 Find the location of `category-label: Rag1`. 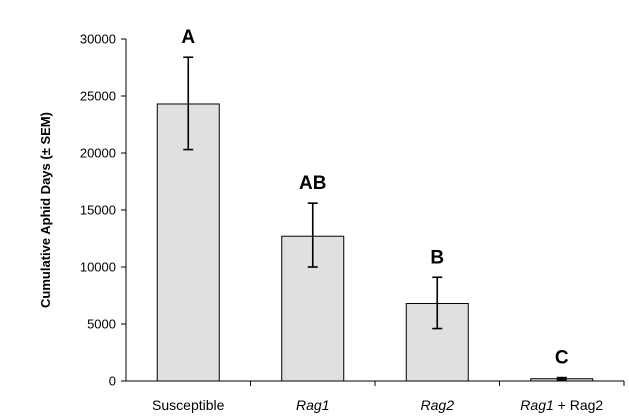

category-label: Rag1 is located at coordinates (312, 405).